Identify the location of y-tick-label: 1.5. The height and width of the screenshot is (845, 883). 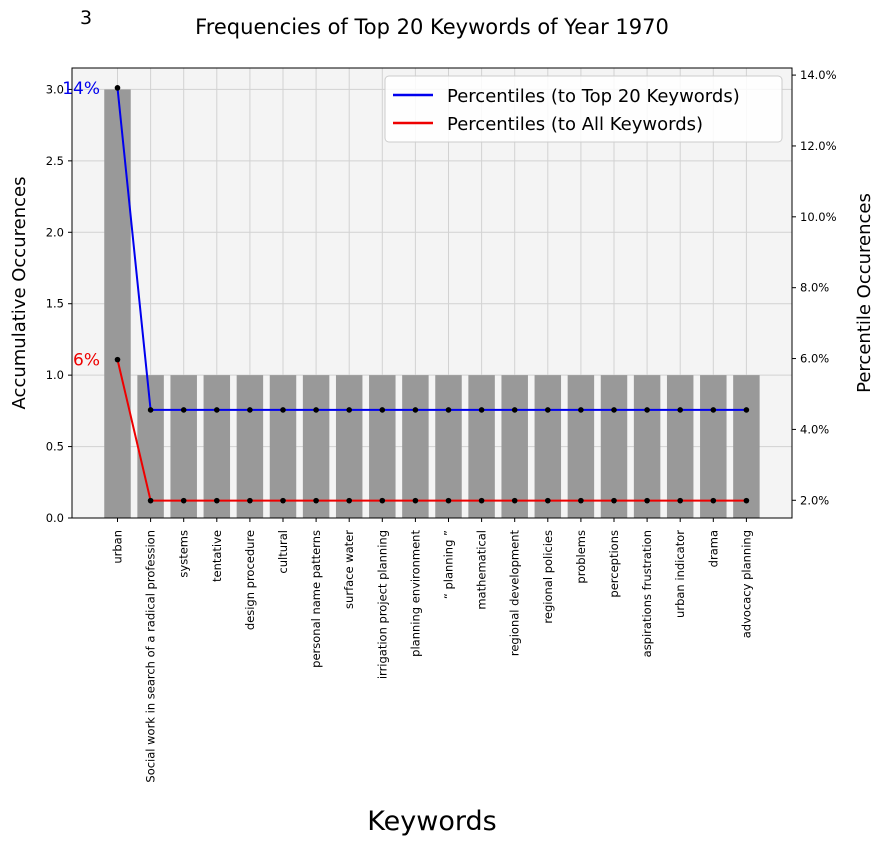
(55, 304).